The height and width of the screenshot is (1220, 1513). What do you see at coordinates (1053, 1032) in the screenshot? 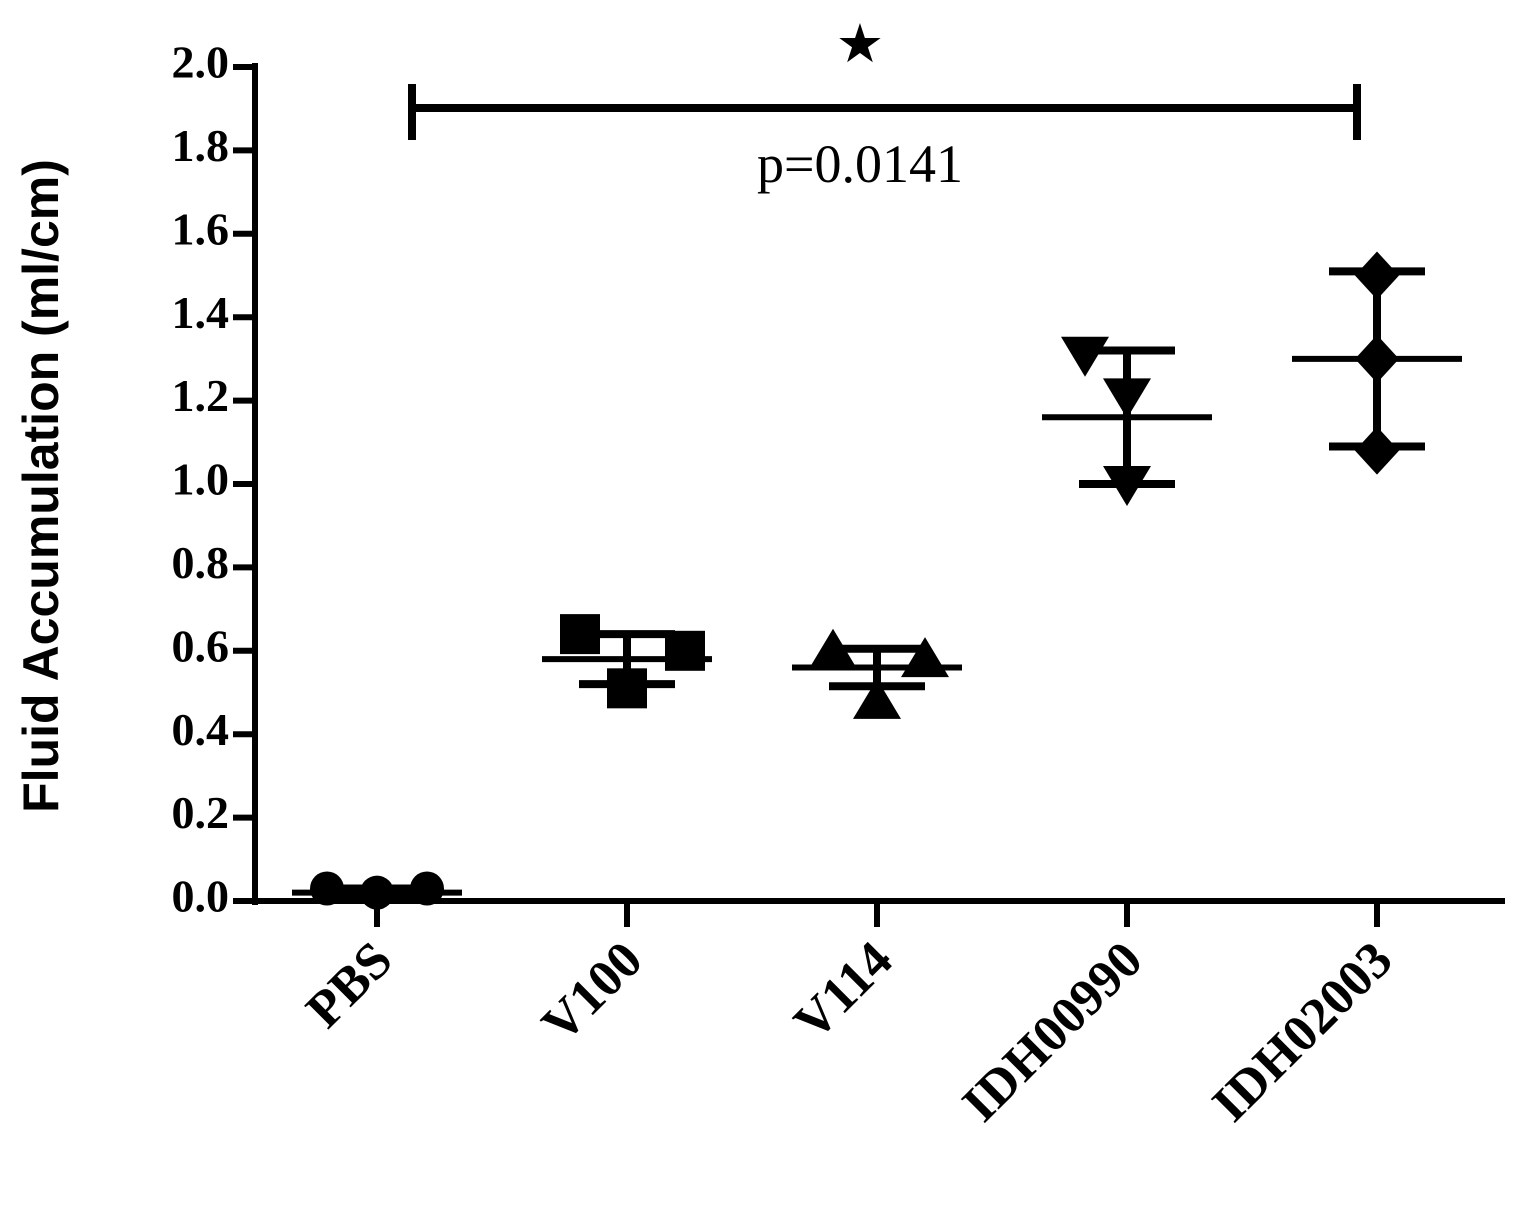
I see `x-tick-label: IDH00990` at bounding box center [1053, 1032].